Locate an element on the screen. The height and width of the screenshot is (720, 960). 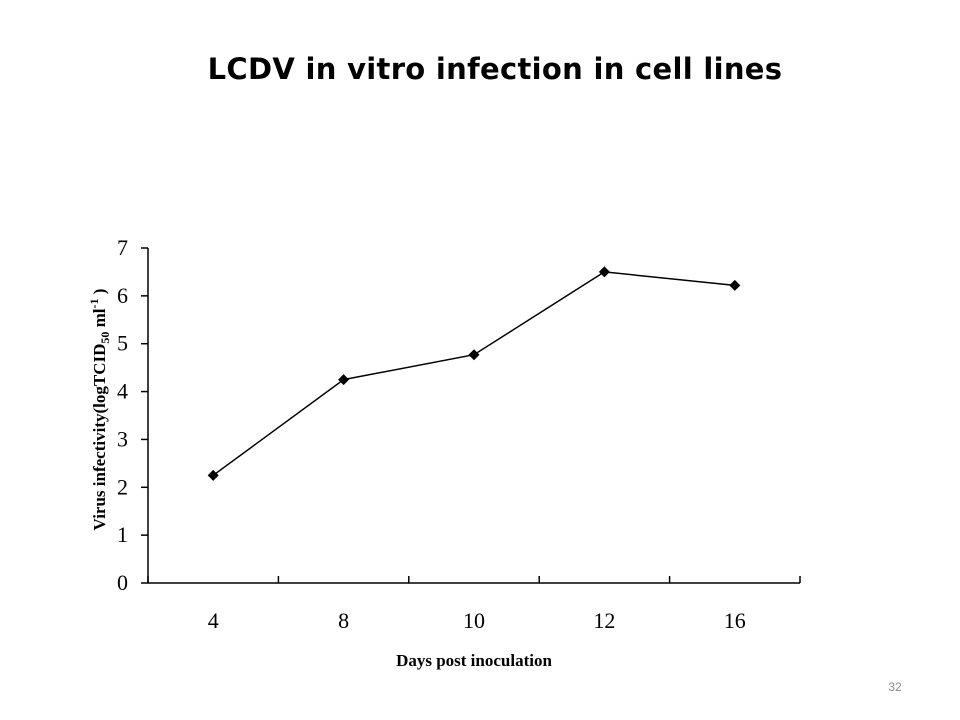
y-tick-label: 6 is located at coordinates (122, 295).